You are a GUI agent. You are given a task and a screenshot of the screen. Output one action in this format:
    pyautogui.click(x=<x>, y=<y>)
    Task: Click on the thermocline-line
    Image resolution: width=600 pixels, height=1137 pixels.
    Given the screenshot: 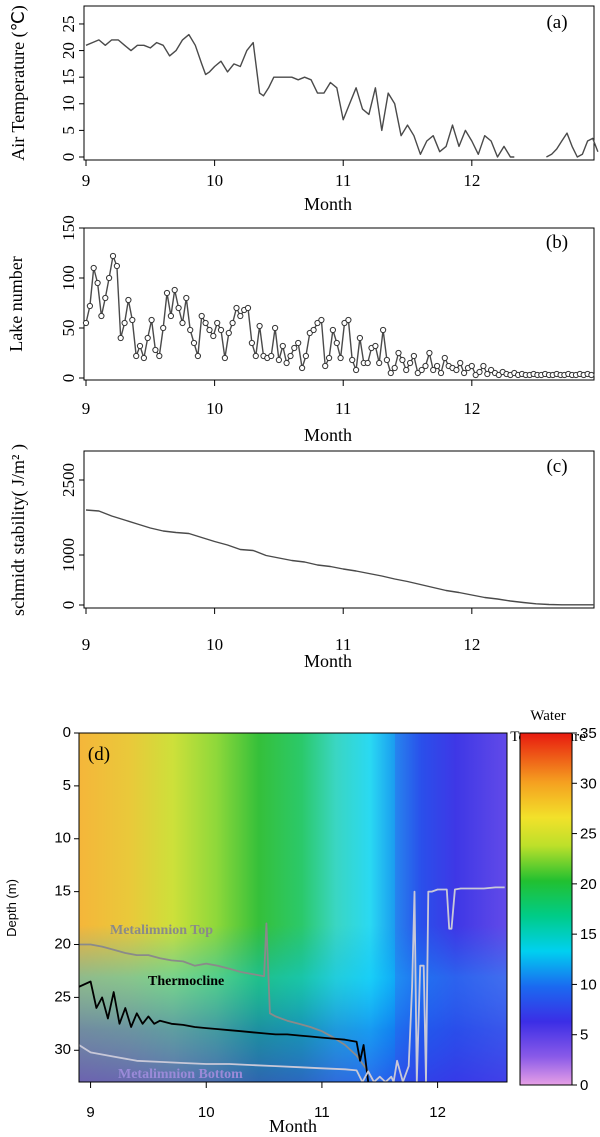 What is the action you would take?
    pyautogui.click(x=224, y=1031)
    